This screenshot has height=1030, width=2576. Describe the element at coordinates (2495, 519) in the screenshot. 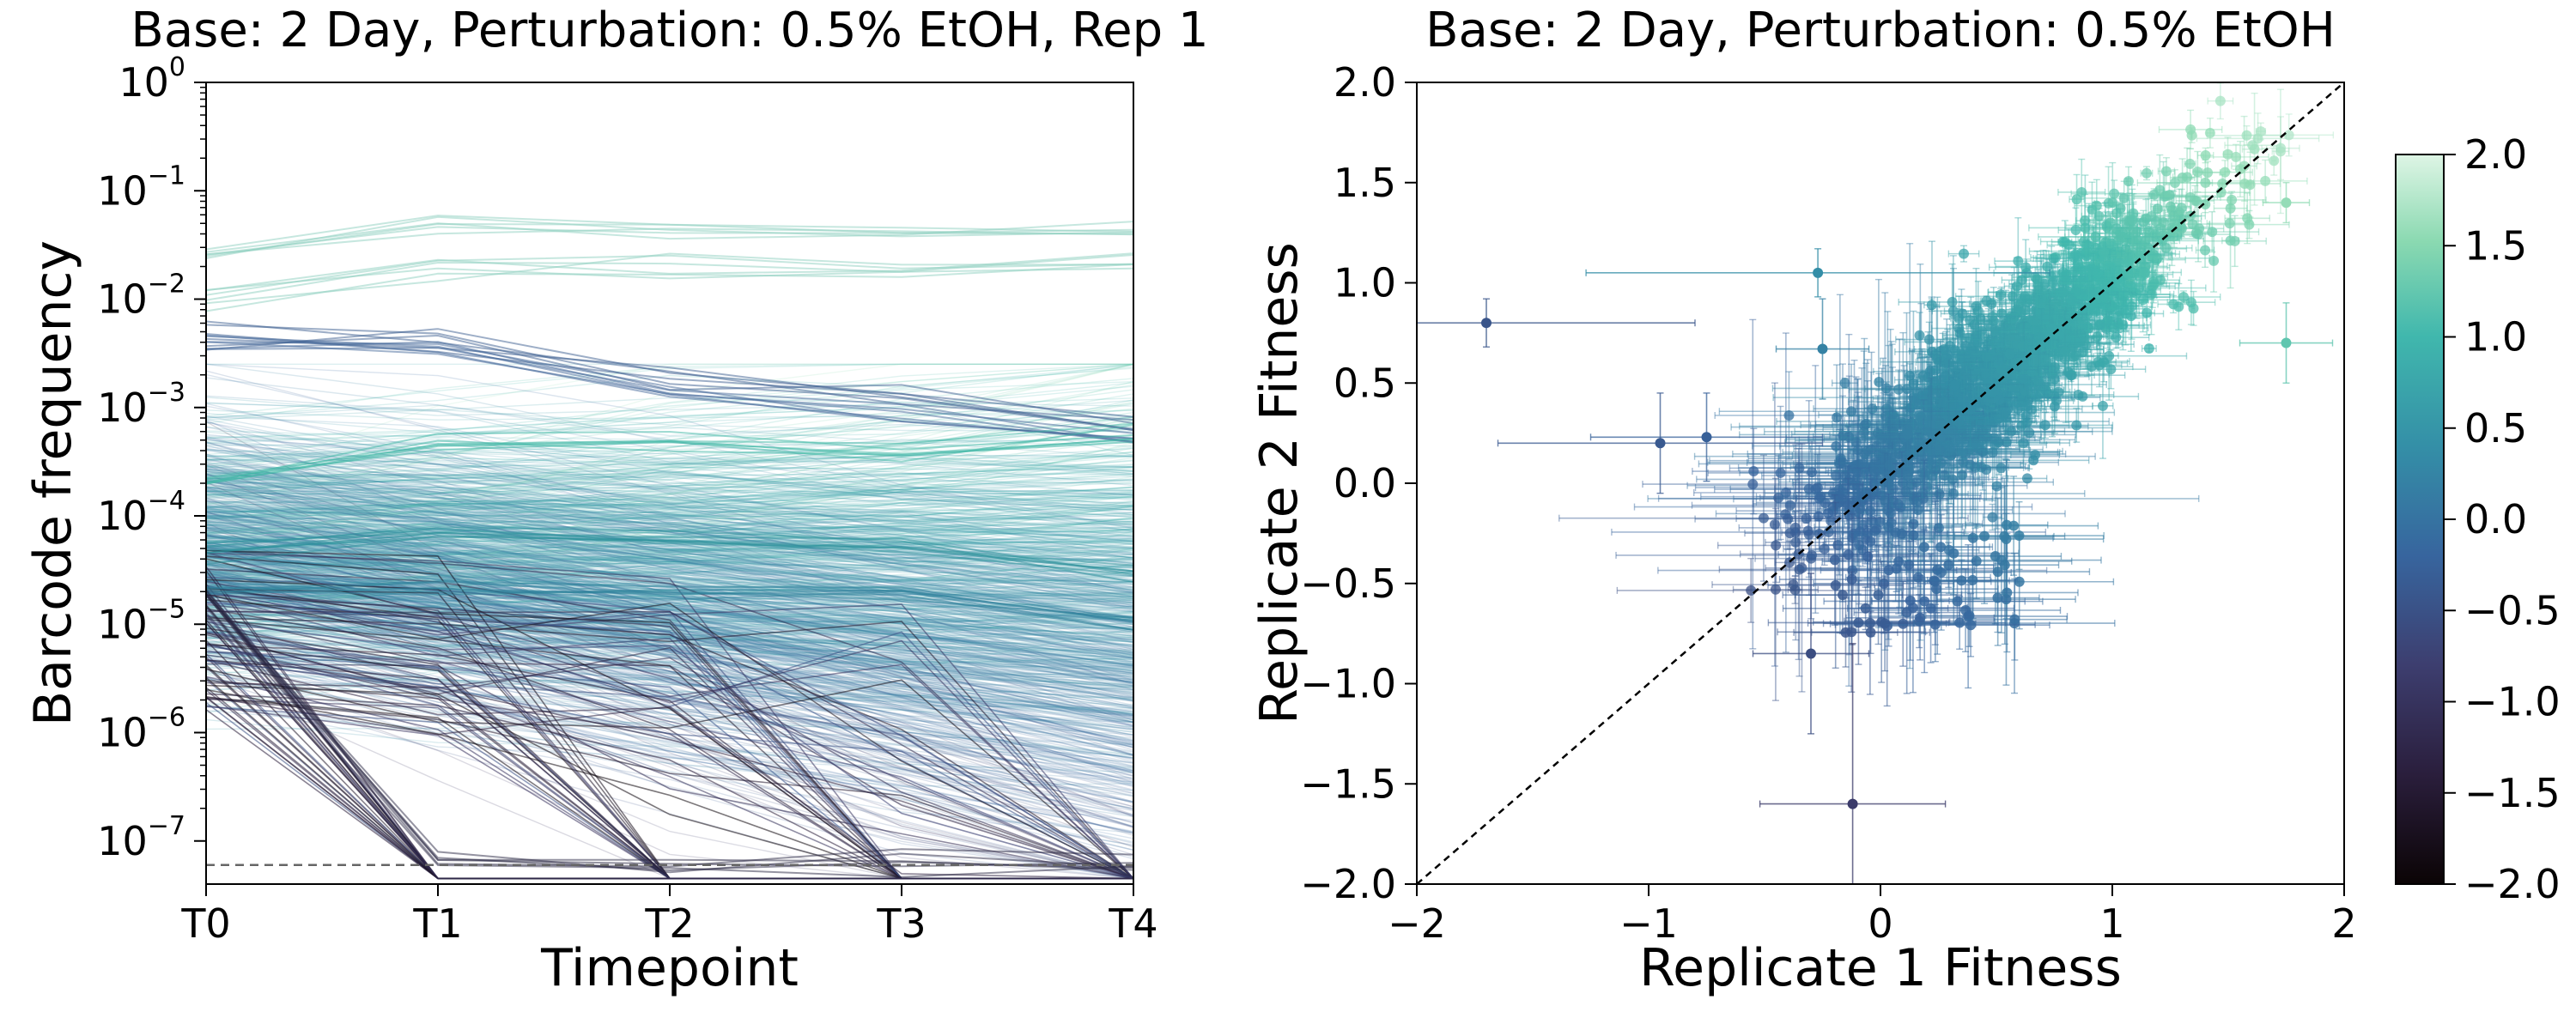

I see `colorbar-tick-label: 0.0` at that location.